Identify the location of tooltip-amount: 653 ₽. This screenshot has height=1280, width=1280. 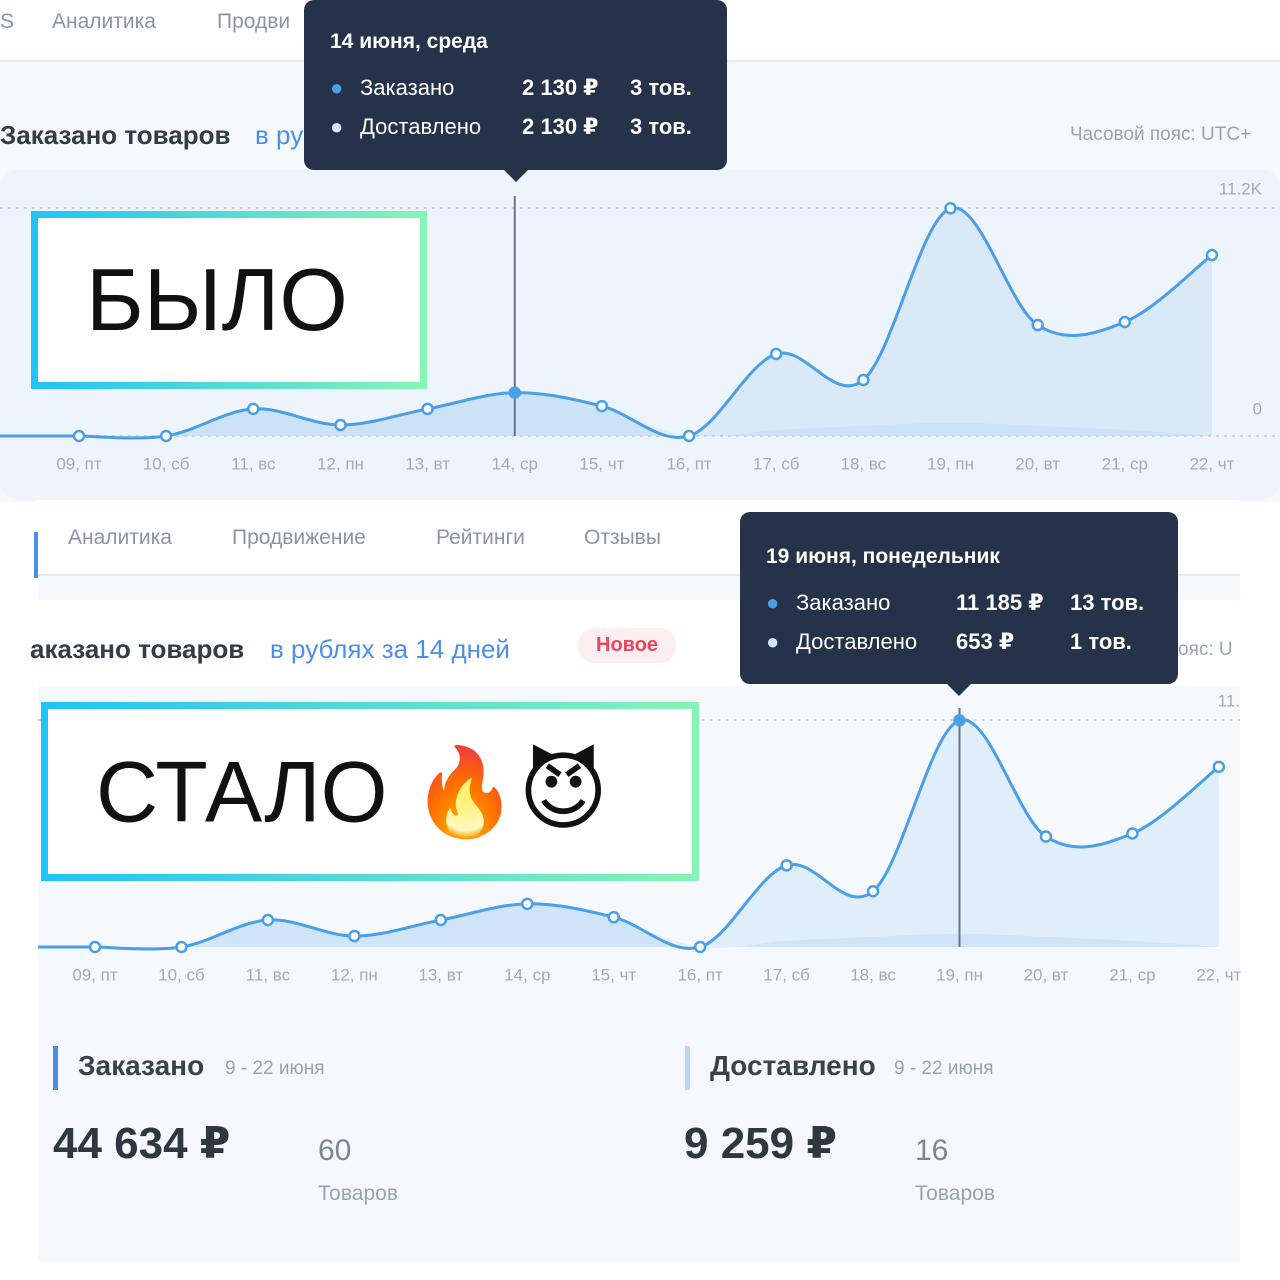
(985, 641).